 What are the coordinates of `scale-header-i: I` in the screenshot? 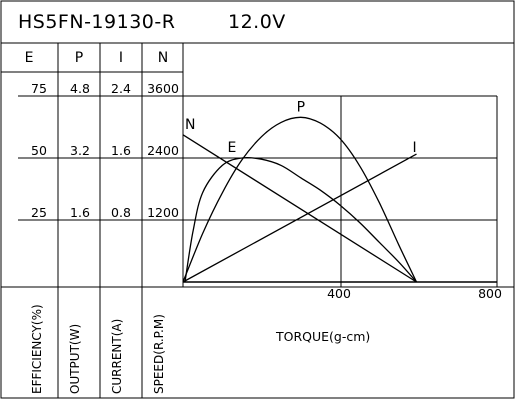 It's located at (121, 58).